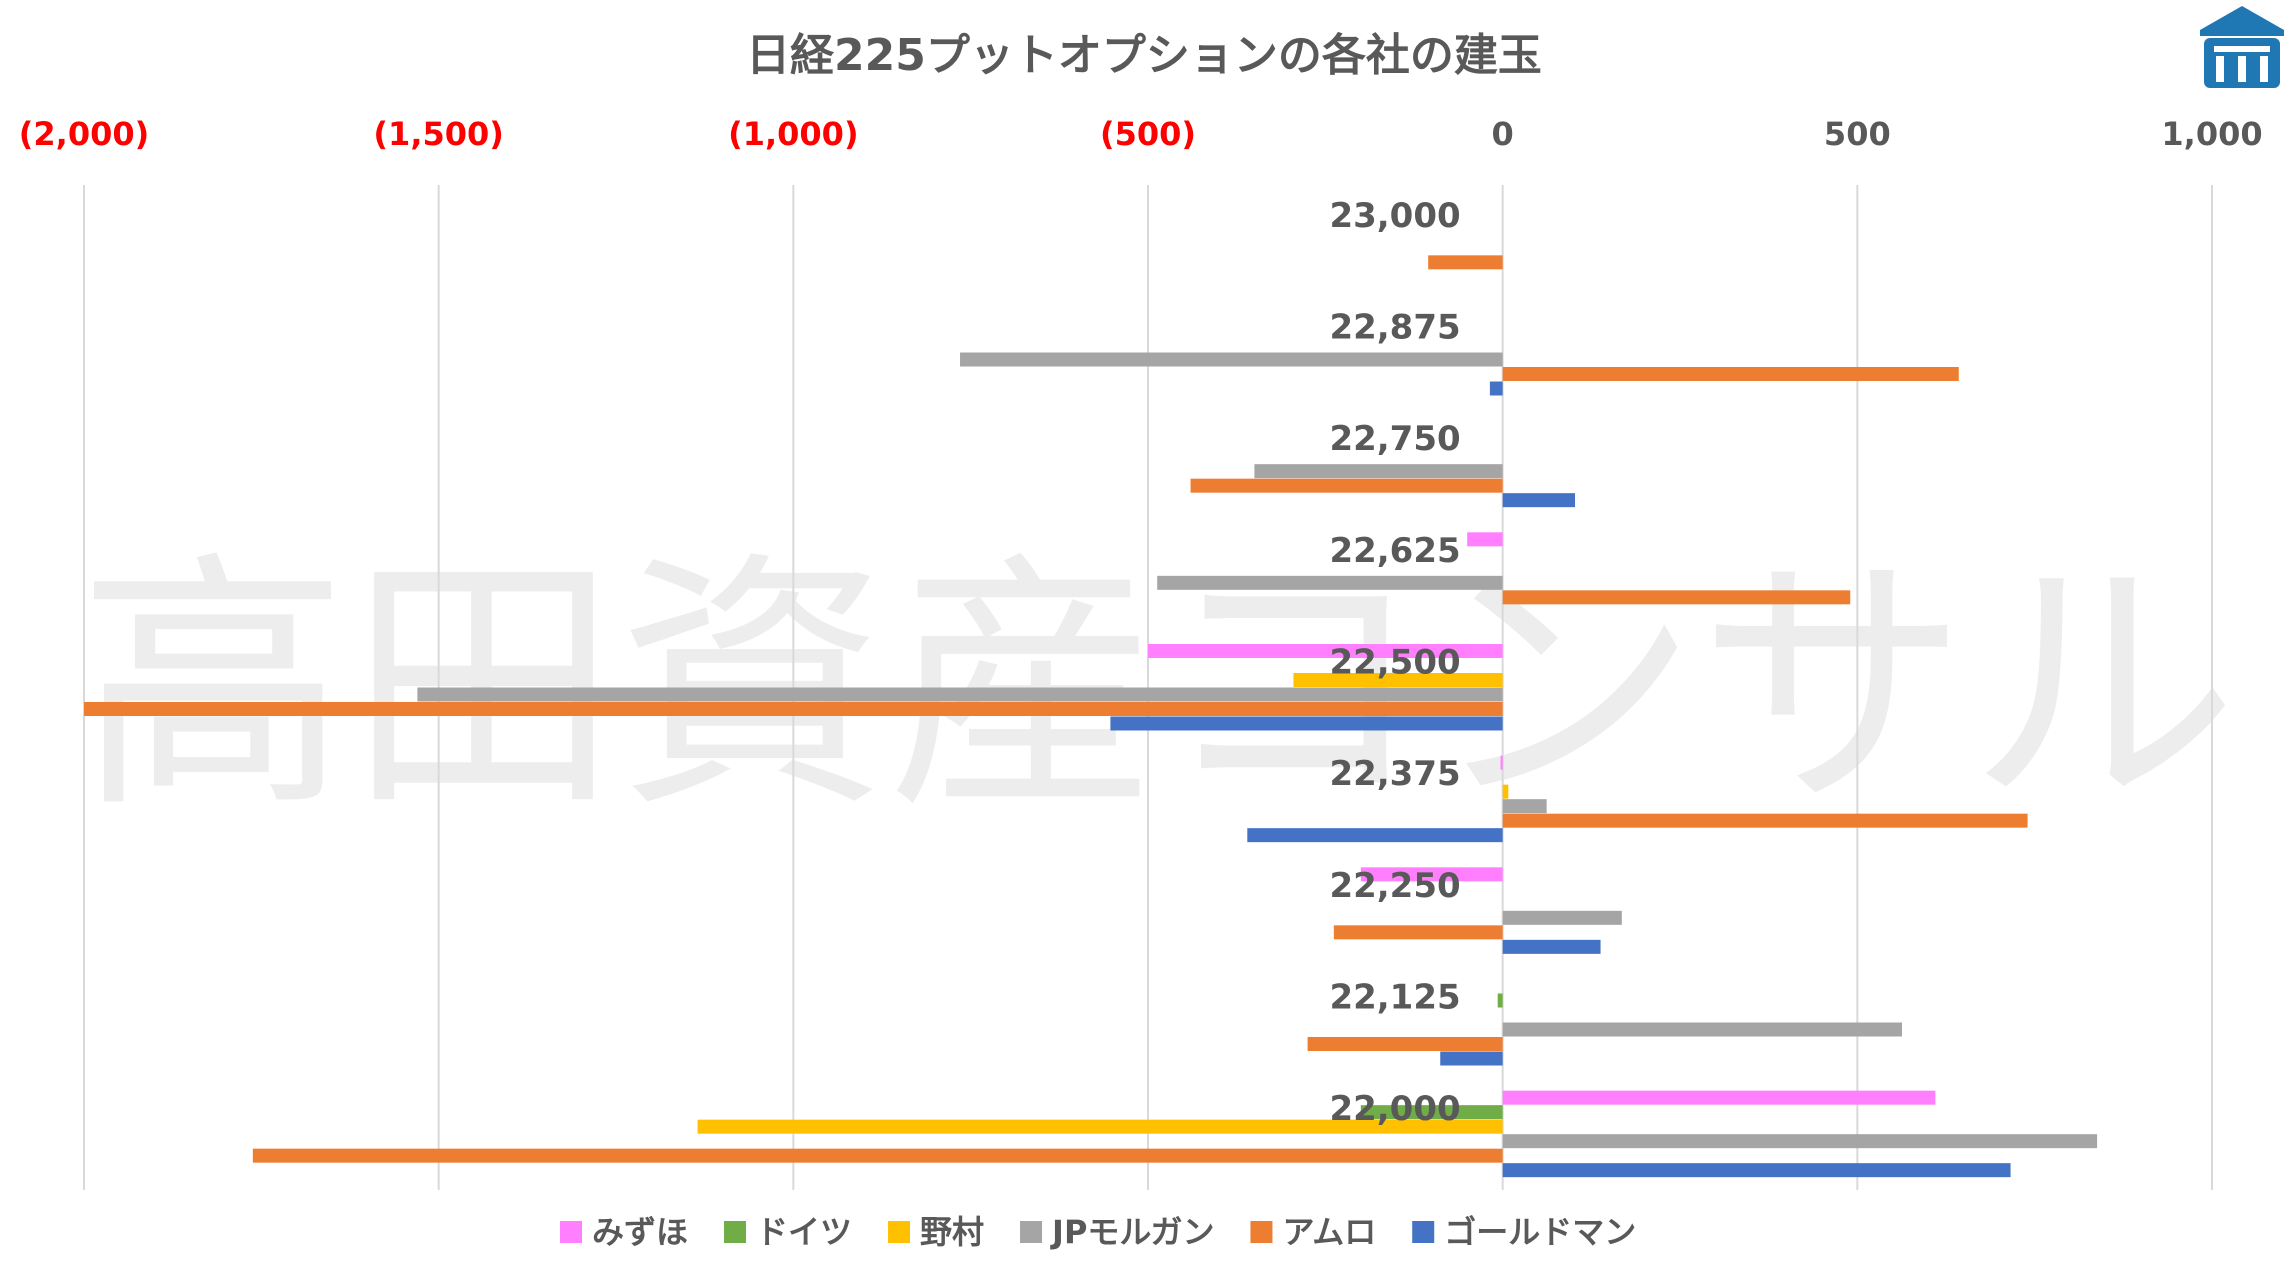 Image resolution: width=2288 pixels, height=1287 pixels. Describe the element at coordinates (640, 1232) in the screenshot. I see `legend-label: みずほ` at that location.